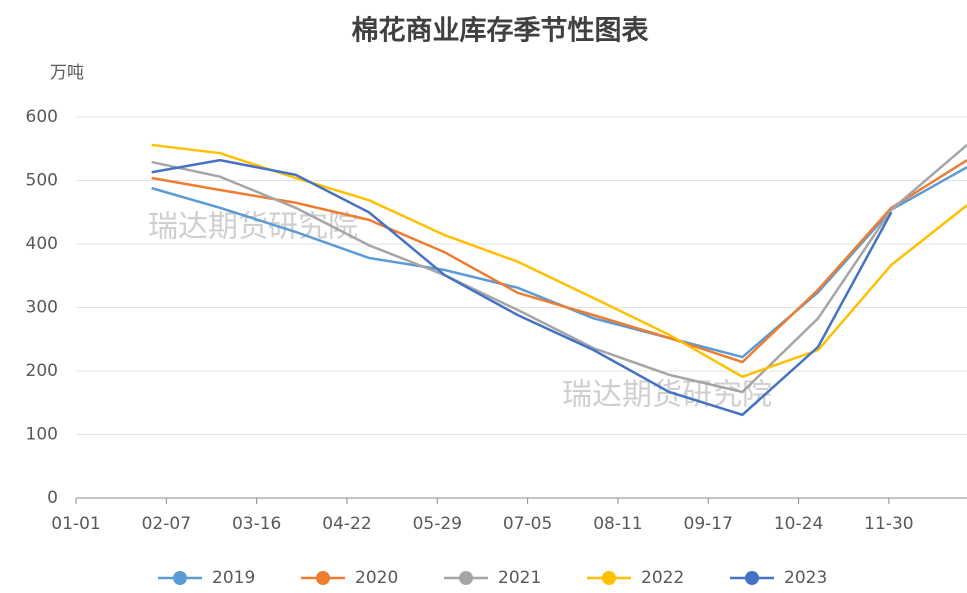 This screenshot has height=593, width=967. I want to click on x-tick-label: 10-24, so click(798, 524).